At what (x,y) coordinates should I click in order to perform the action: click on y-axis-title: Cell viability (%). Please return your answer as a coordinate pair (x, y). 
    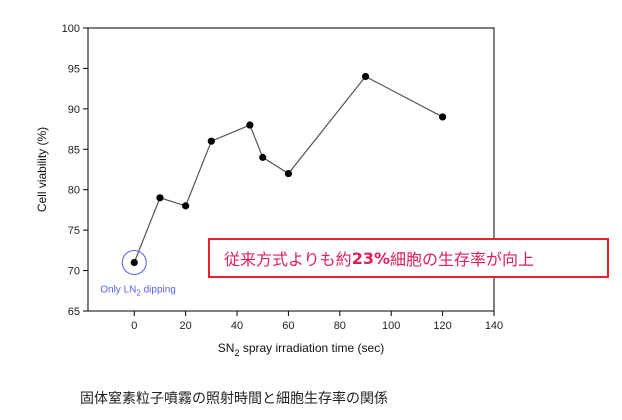
    Looking at the image, I should click on (42, 169).